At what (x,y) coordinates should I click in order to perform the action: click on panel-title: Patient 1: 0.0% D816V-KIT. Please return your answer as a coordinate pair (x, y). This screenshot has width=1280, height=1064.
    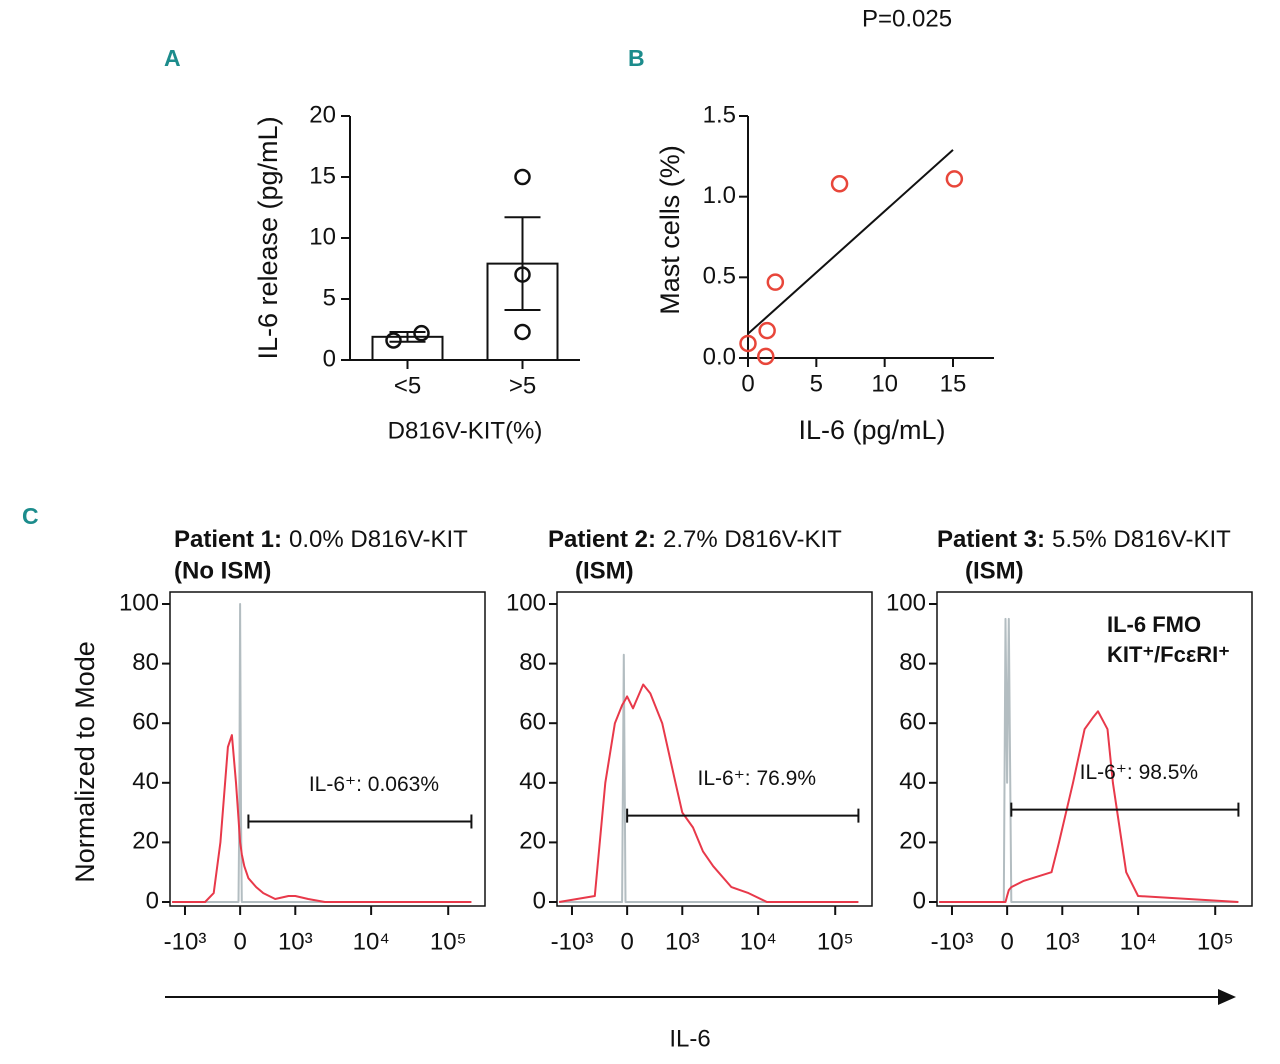
    Looking at the image, I should click on (321, 539).